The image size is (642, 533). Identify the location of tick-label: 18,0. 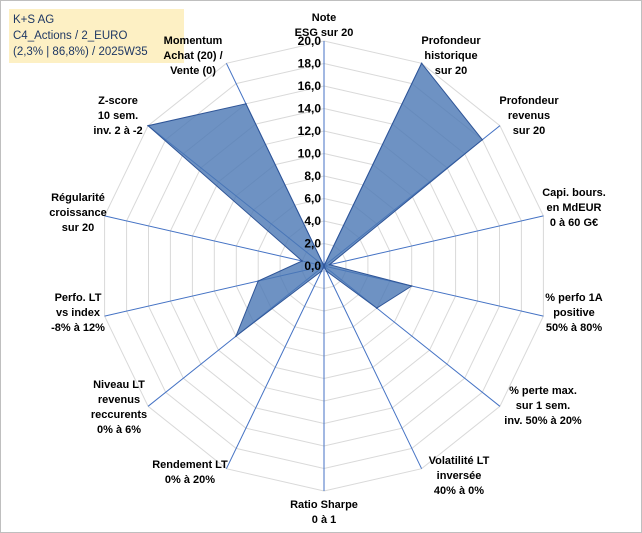
(310, 64).